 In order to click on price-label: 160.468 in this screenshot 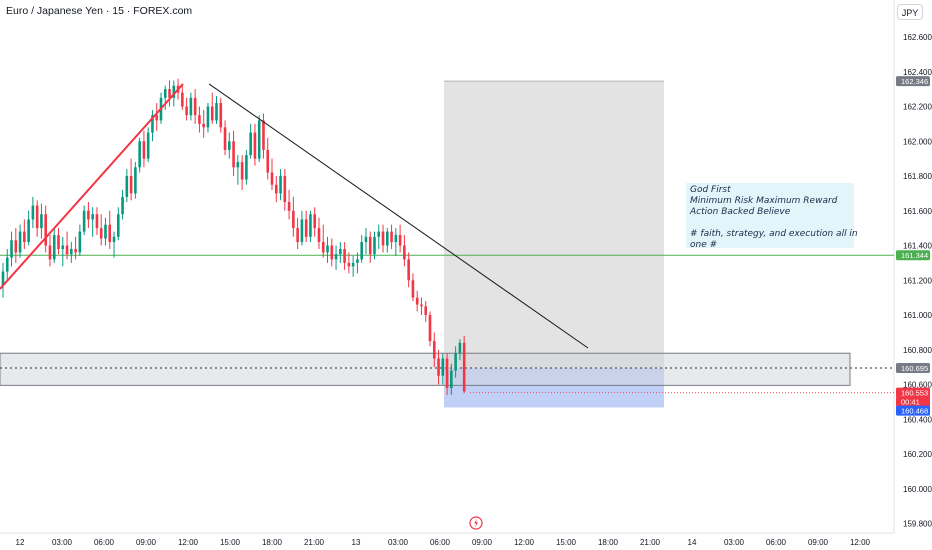, I will do `click(913, 410)`.